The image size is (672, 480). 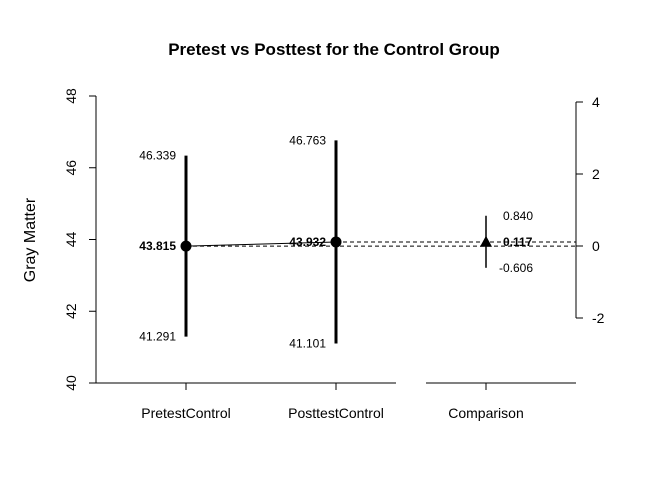 What do you see at coordinates (596, 102) in the screenshot?
I see `right-axis-tick-label: 4` at bounding box center [596, 102].